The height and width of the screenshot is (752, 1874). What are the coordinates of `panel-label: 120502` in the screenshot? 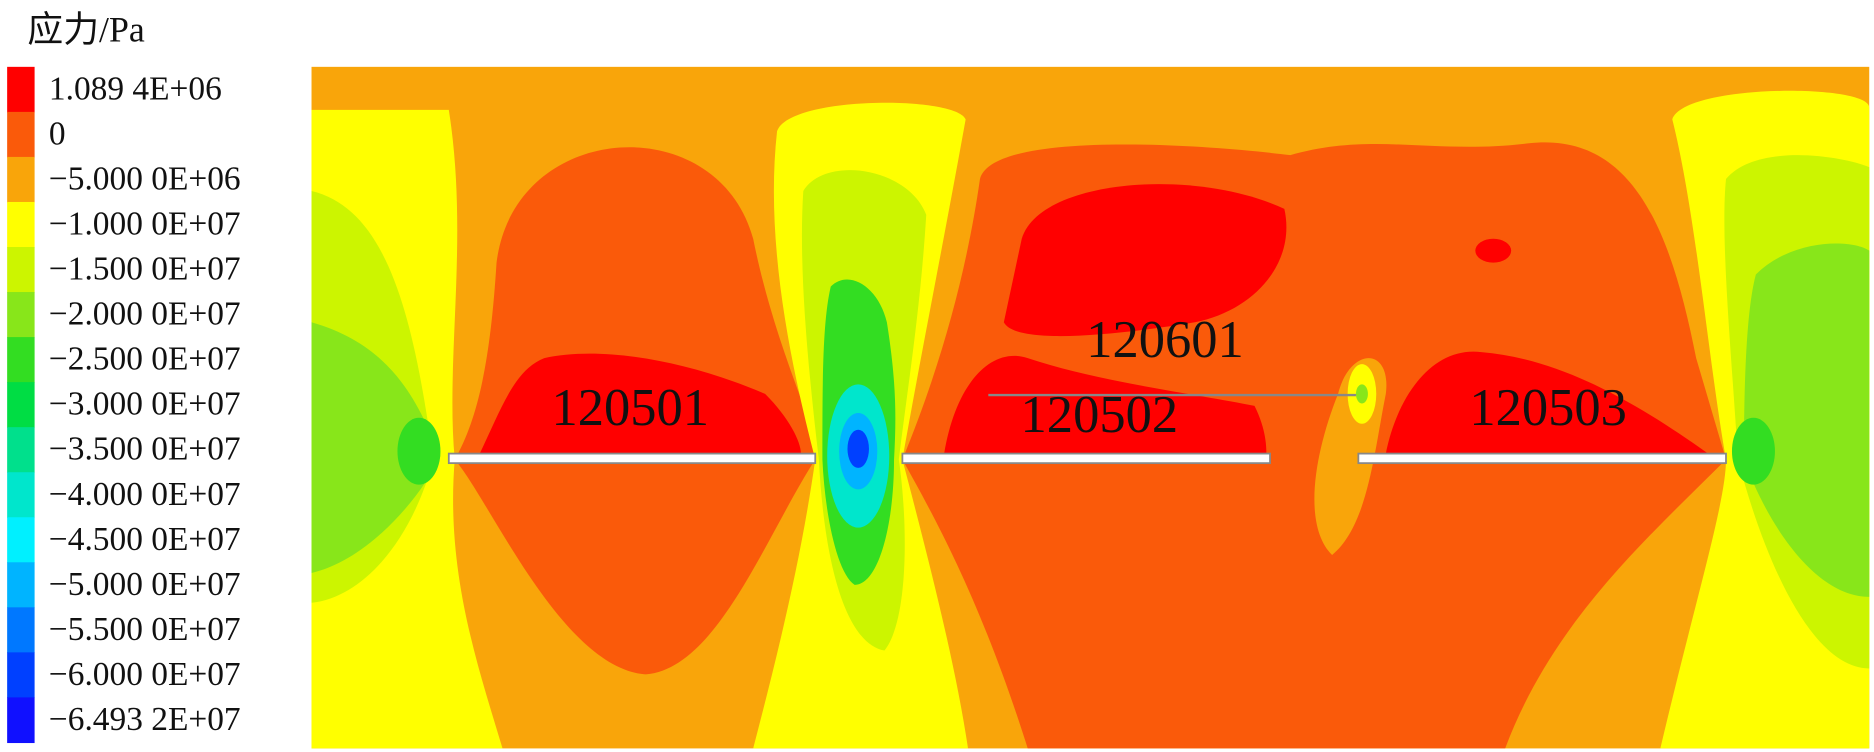 It's located at (1100, 415).